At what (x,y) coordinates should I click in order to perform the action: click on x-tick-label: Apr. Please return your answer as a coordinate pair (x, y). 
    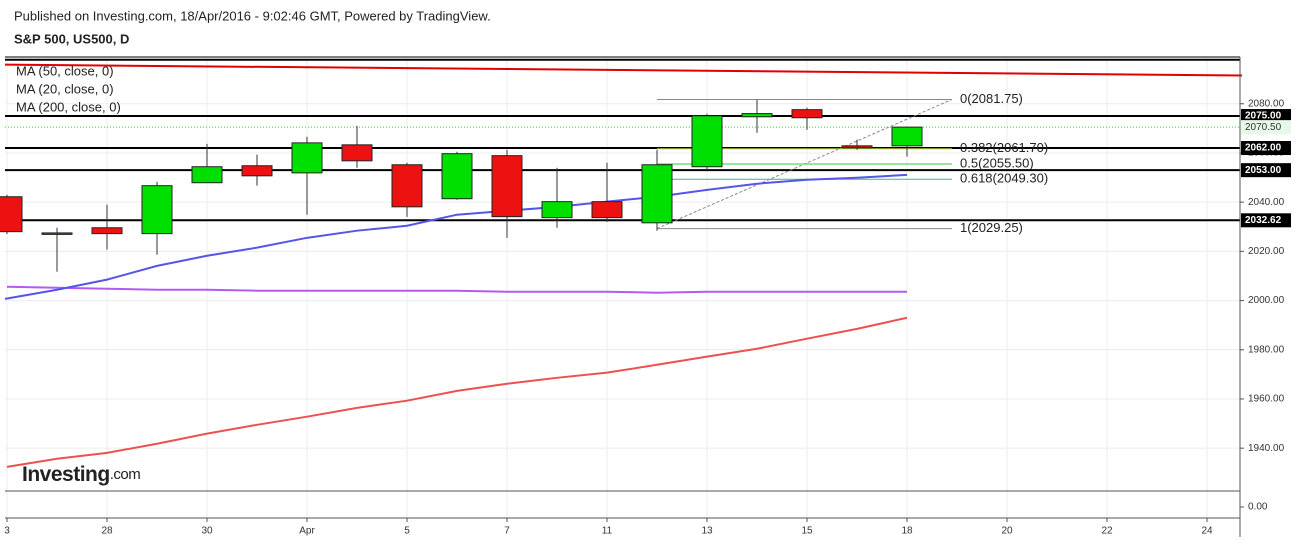
    Looking at the image, I should click on (307, 531).